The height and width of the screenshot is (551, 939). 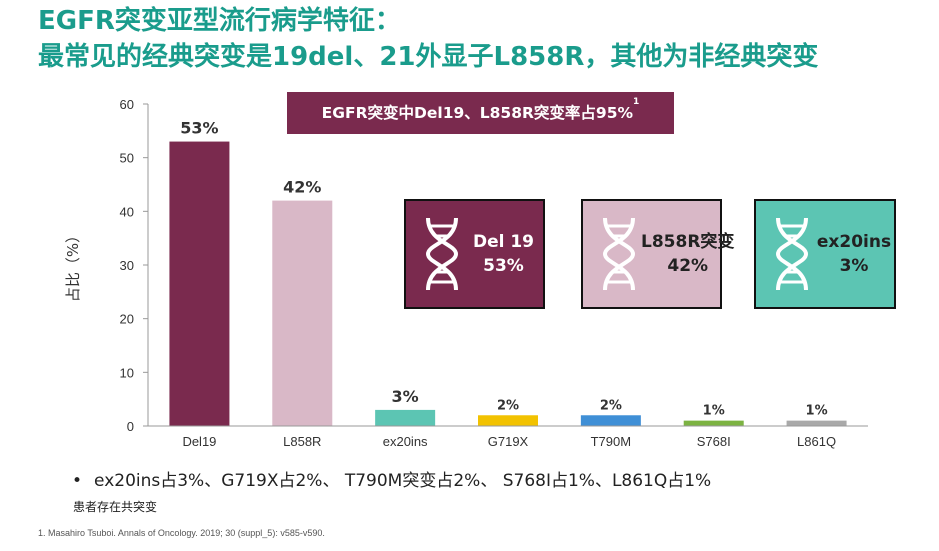 I want to click on callout-banner: EGFR突变中Del19、L858R突变率占95%1, so click(x=480, y=113).